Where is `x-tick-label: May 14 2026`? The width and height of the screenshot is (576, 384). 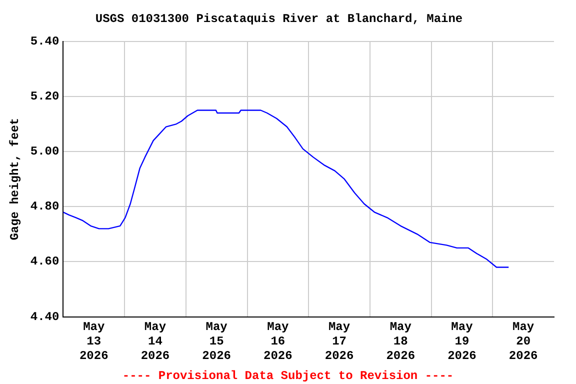
x-tick-label: May 14 2026 is located at coordinates (155, 341).